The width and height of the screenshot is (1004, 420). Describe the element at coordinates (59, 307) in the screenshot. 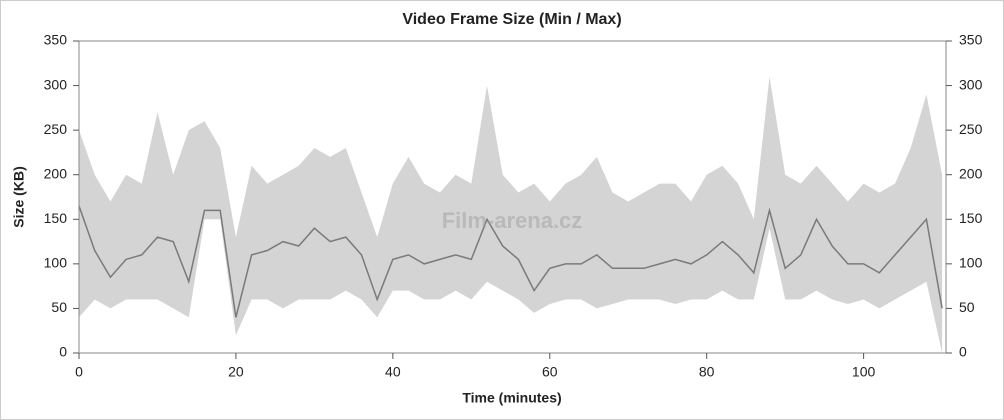

I see `y-tick-label: 50` at that location.